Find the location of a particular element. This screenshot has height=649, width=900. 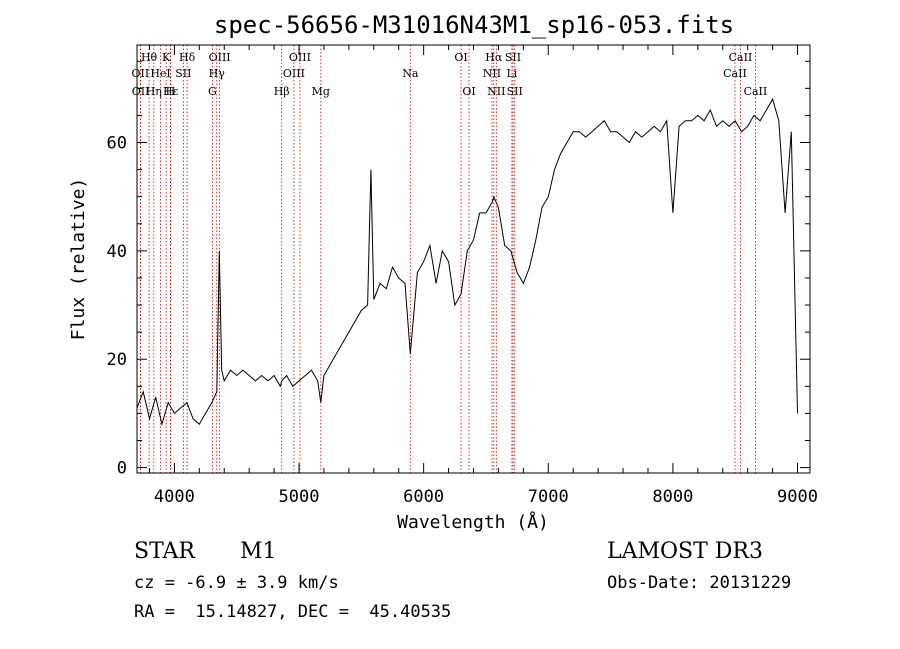

line-marker-label: Hε is located at coordinates (171, 91).